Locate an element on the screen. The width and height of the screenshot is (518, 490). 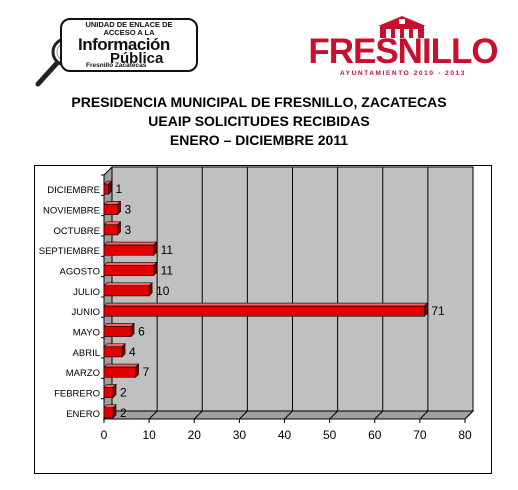
fresnillo-wordmark: FRESNILLO is located at coordinates (403, 51).